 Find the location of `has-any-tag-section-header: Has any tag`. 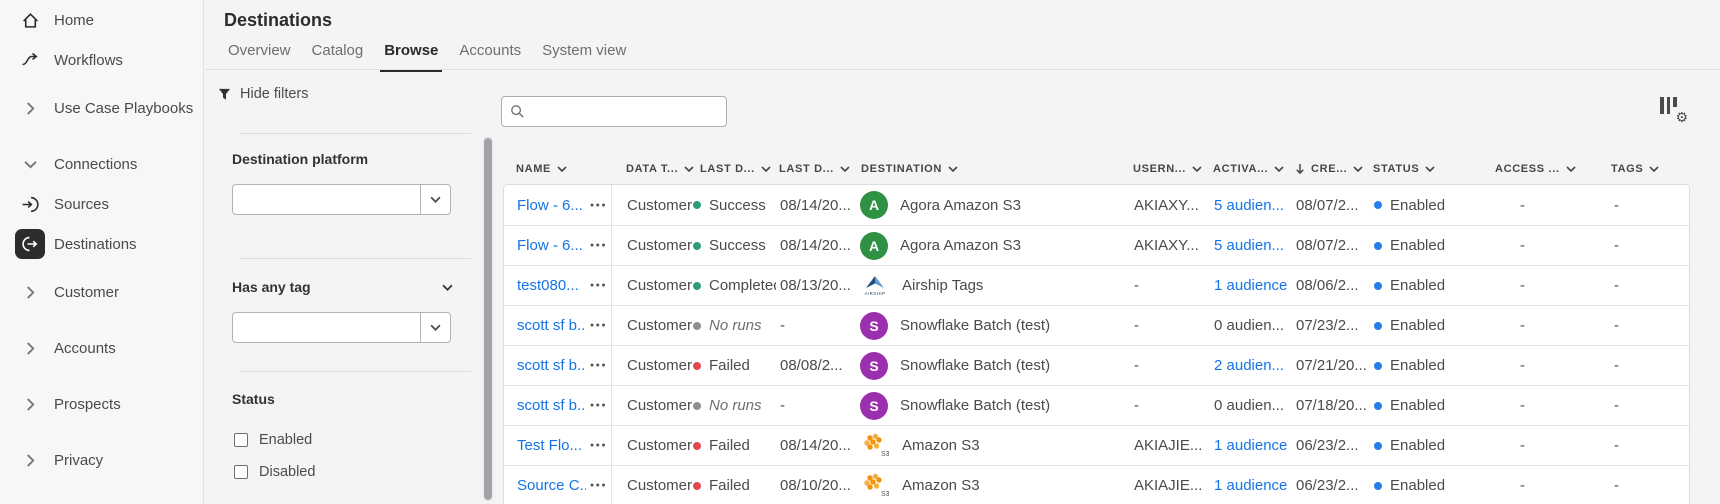

has-any-tag-section-header: Has any tag is located at coordinates (342, 287).